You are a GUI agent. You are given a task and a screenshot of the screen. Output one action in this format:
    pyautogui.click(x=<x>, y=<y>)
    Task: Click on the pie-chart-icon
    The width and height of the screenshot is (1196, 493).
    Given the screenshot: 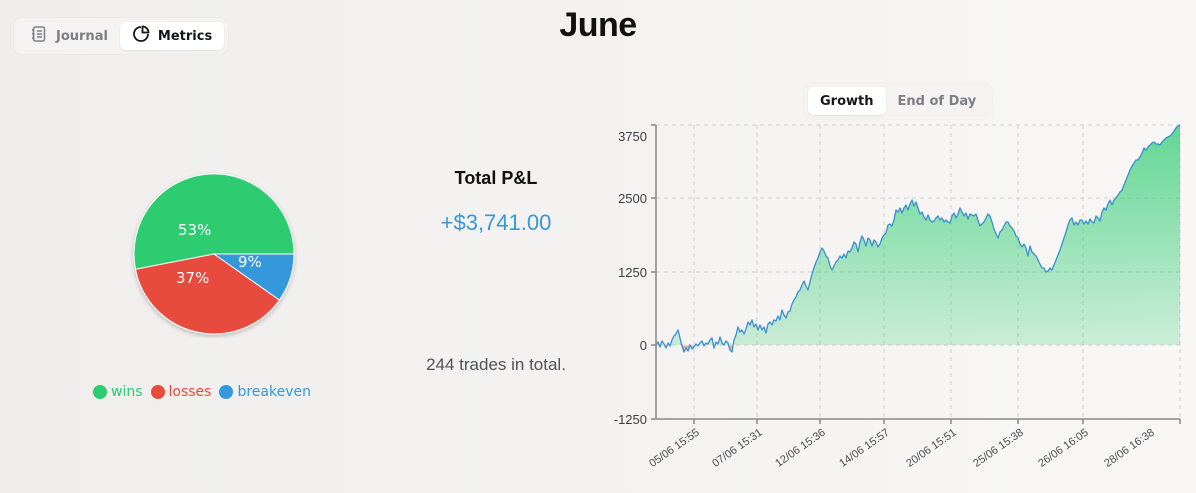 What is the action you would take?
    pyautogui.click(x=141, y=36)
    